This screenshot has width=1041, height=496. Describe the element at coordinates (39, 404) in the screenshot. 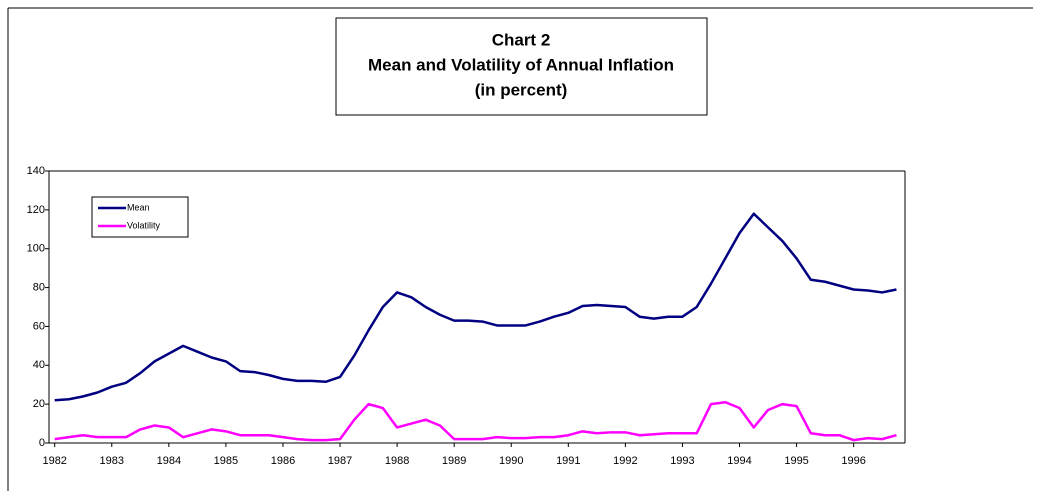

I see `y-tick-label: 20` at that location.